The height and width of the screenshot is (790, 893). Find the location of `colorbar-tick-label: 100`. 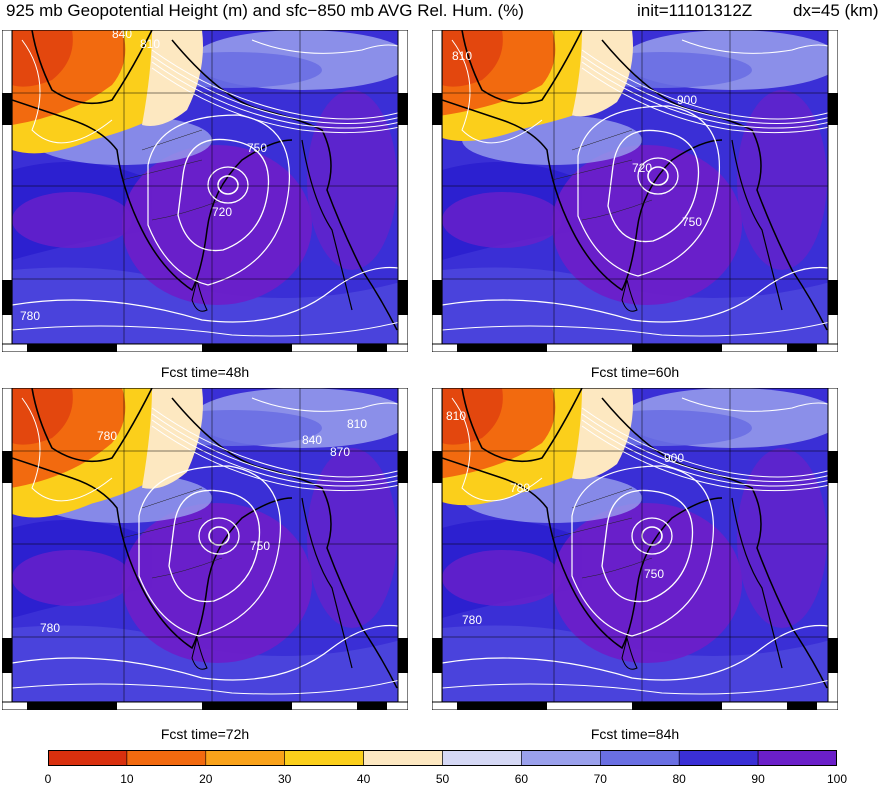

colorbar-tick-label: 100 is located at coordinates (837, 779).